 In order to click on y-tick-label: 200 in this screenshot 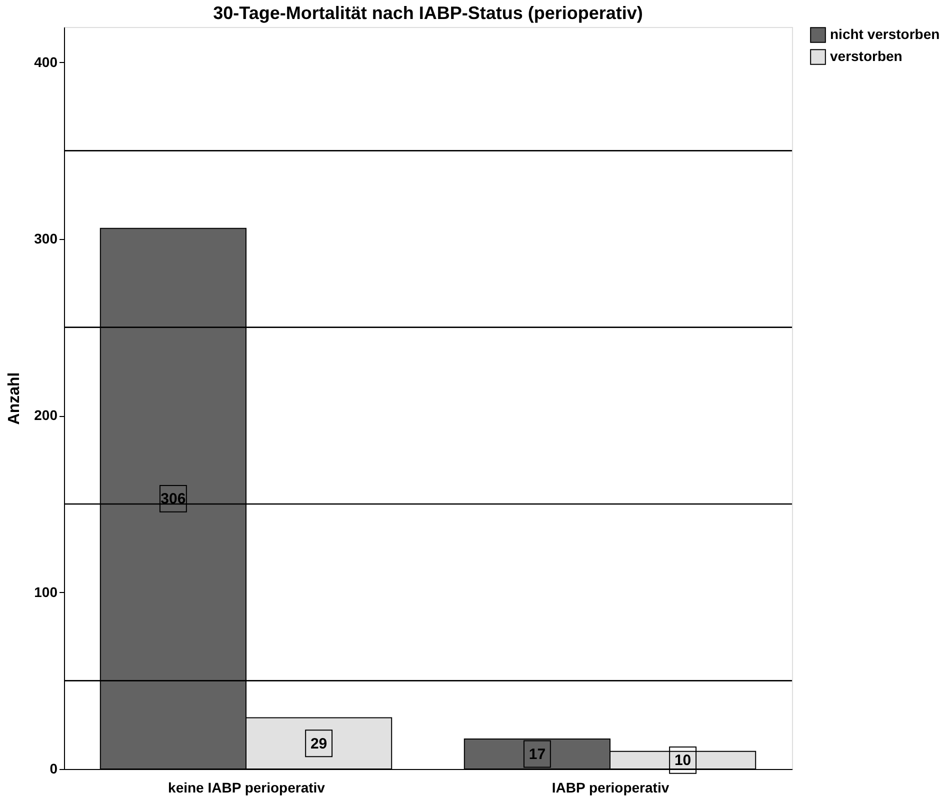, I will do `click(46, 415)`.